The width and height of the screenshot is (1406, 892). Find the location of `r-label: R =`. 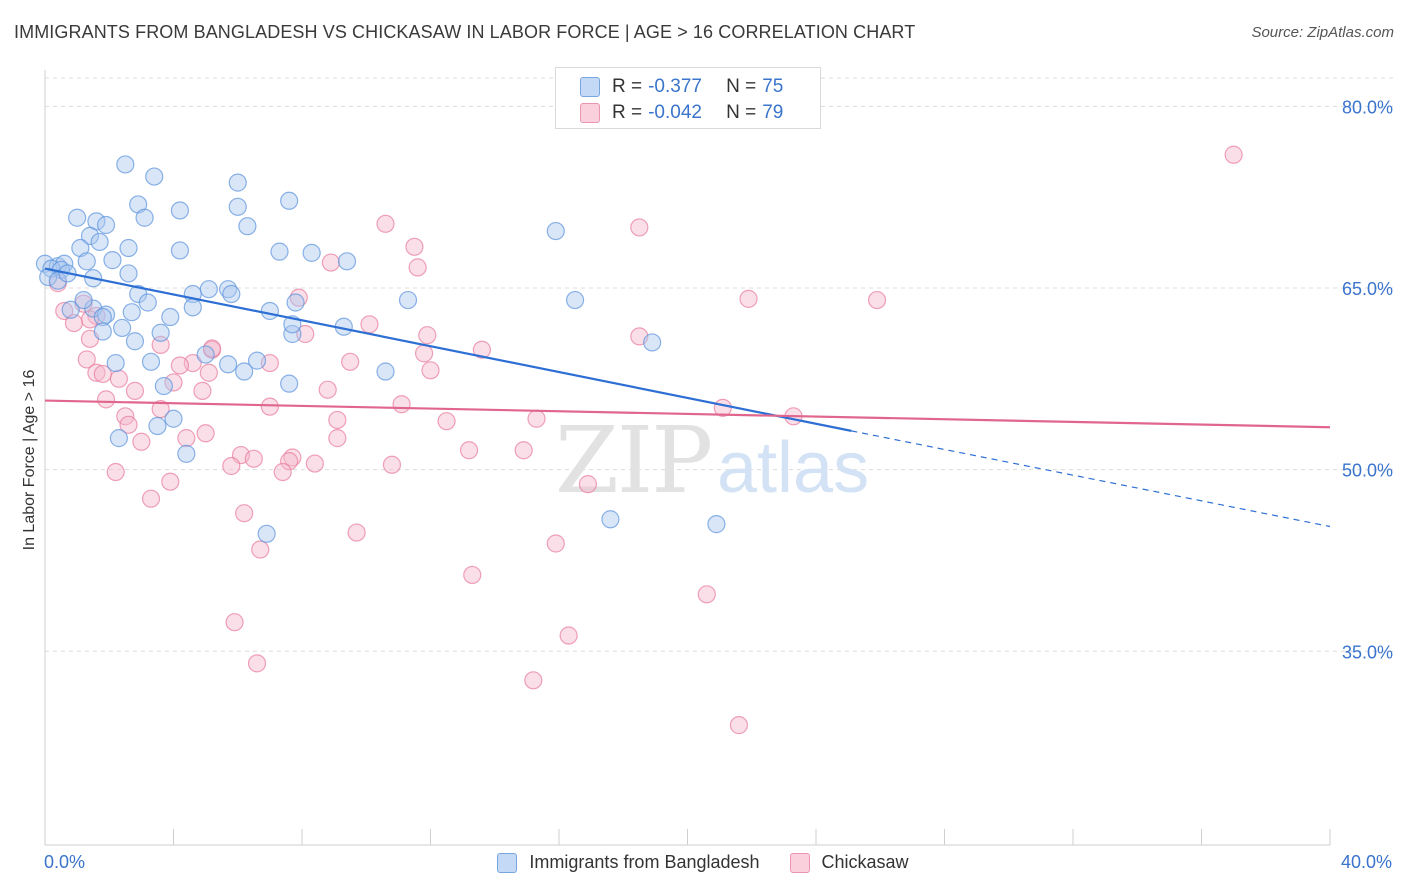

r-label: R = is located at coordinates (627, 112).